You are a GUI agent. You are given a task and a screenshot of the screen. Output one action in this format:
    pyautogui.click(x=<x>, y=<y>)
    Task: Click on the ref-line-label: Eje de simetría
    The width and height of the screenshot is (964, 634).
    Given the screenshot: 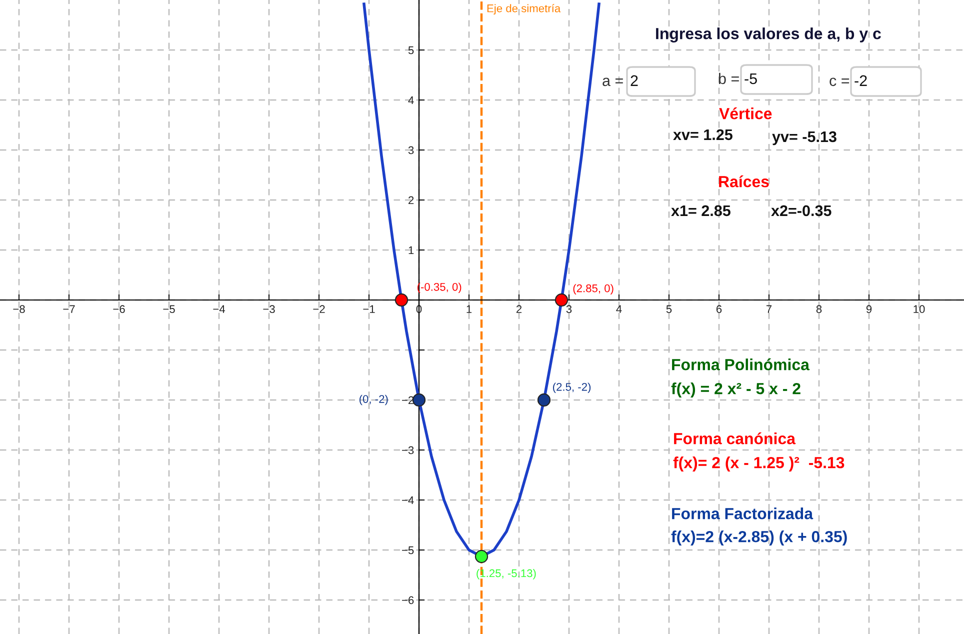 What is the action you would take?
    pyautogui.click(x=524, y=9)
    